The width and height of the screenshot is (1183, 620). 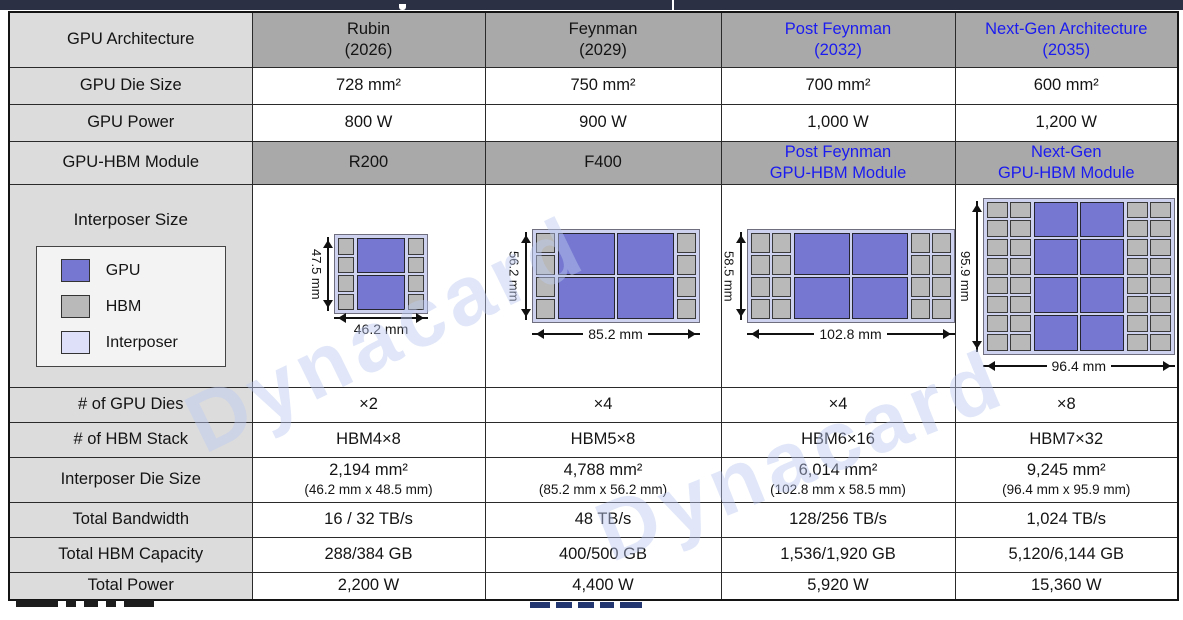 What do you see at coordinates (838, 439) in the screenshot?
I see `cell-hbm-stack-post-feynman: HBM6×16` at bounding box center [838, 439].